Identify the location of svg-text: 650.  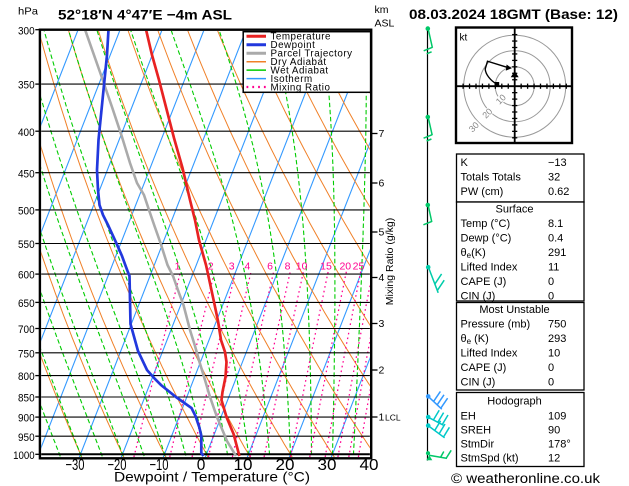
(26, 304).